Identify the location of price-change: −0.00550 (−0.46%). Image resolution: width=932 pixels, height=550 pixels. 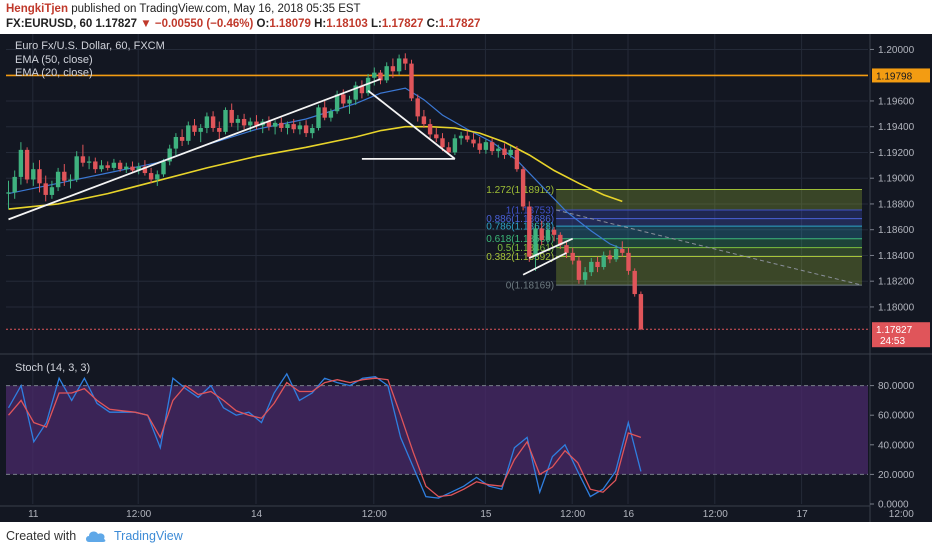
(204, 24).